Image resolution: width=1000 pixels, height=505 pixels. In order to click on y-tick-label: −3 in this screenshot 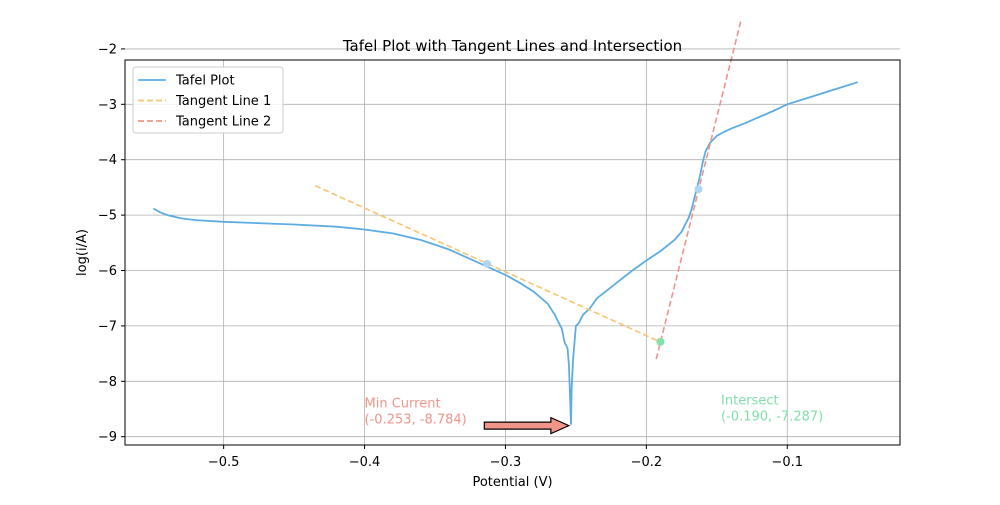, I will do `click(107, 105)`.